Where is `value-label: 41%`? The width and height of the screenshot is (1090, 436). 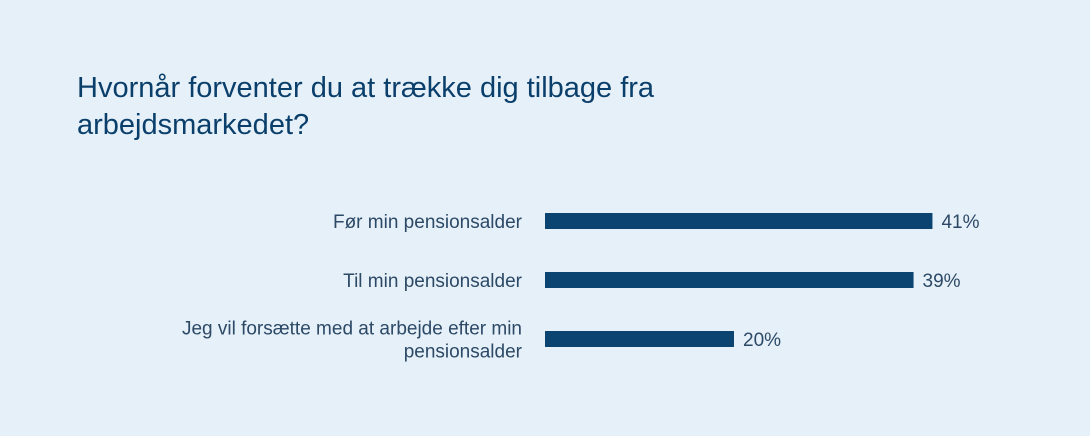
value-label: 41% is located at coordinates (960, 222).